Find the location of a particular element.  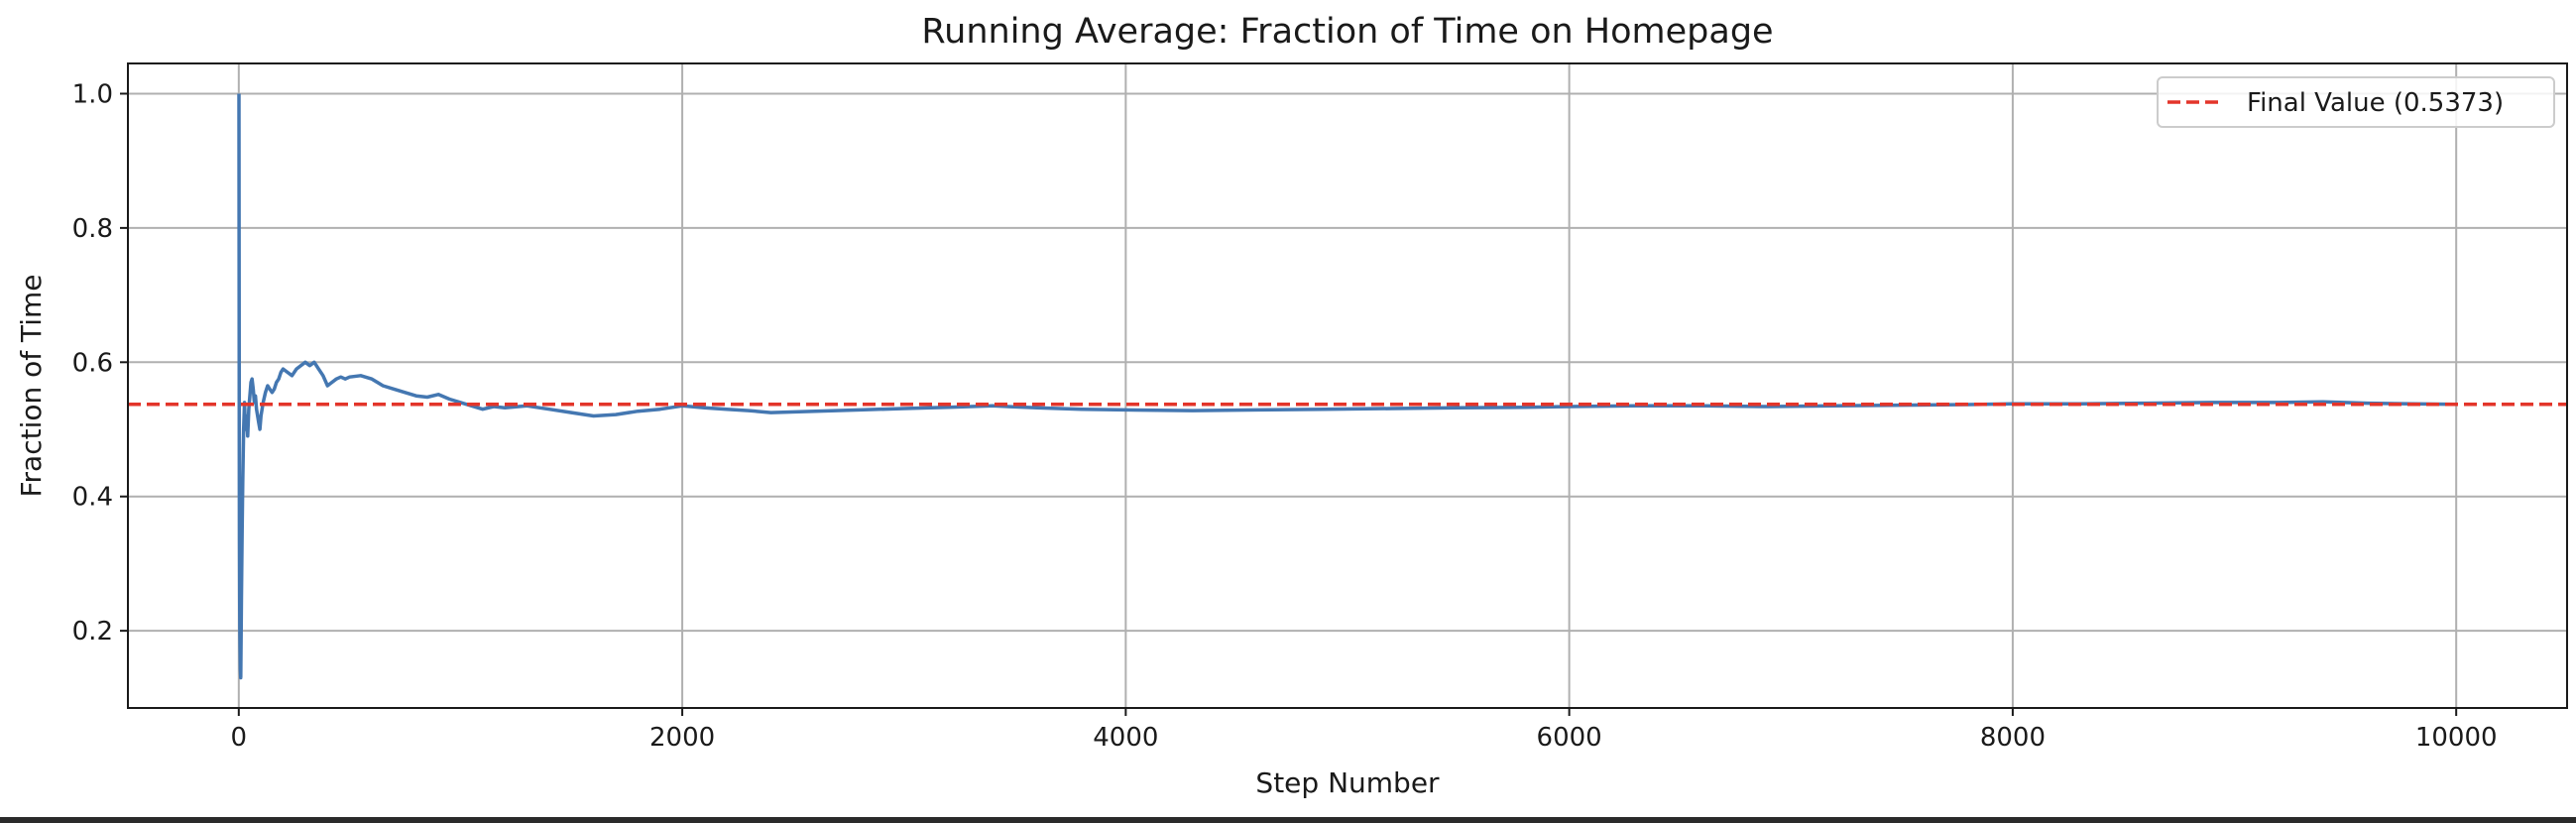

y-axis-ticks: 0.2 0.4 0.6 0.8 1.0 is located at coordinates (100, 363).